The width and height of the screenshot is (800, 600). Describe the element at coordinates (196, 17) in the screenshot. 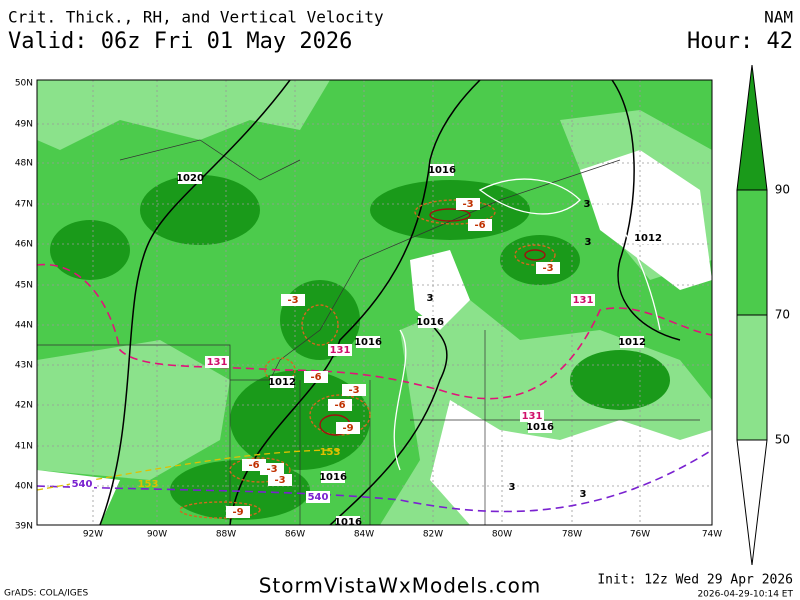

I see `product-title: Crit. Thick., RH, and Vertical Velocity` at that location.